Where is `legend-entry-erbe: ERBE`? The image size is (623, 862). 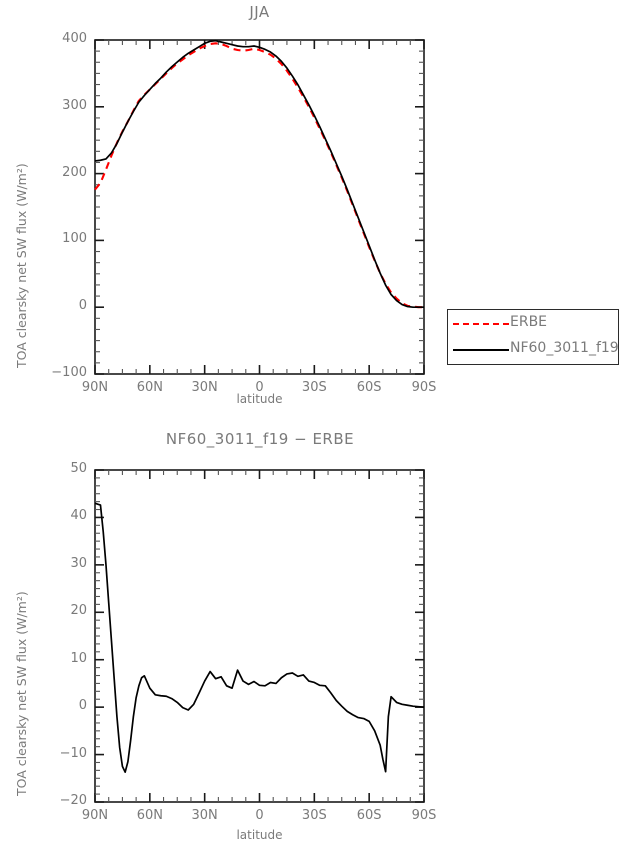
legend-entry-erbe: ERBE is located at coordinates (533, 324).